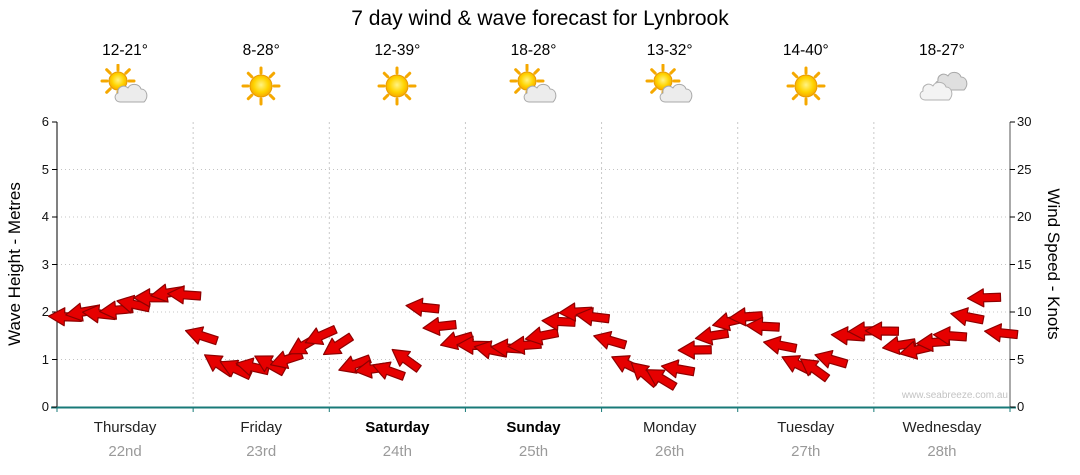 Image resolution: width=1080 pixels, height=475 pixels. What do you see at coordinates (806, 451) in the screenshot?
I see `day-date: 27th` at bounding box center [806, 451].